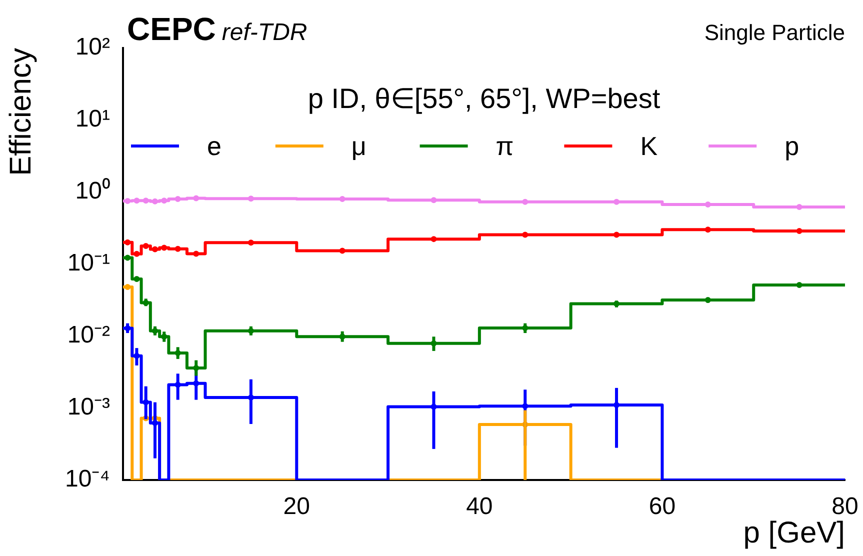 This screenshot has height=556, width=863. What do you see at coordinates (505, 146) in the screenshot?
I see `legend-label: π` at bounding box center [505, 146].